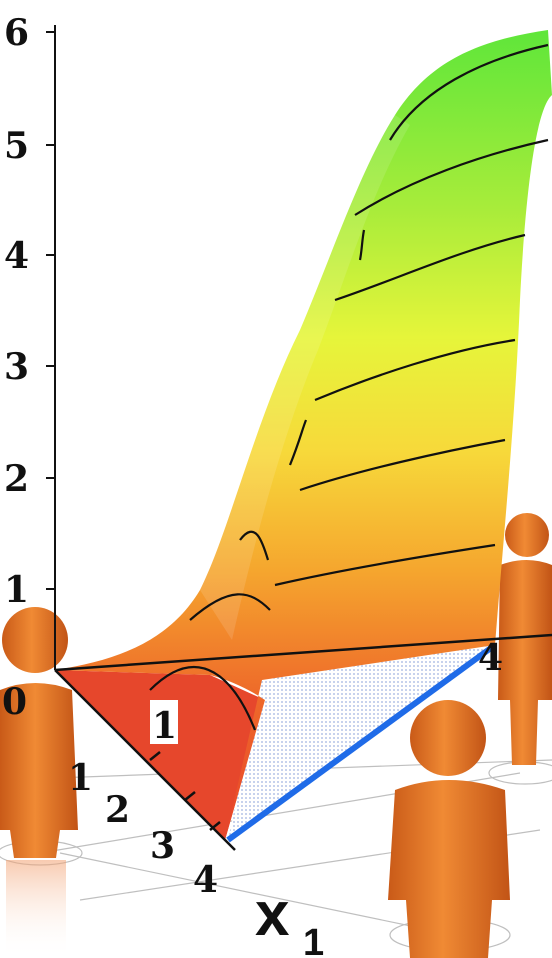 This screenshot has width=552, height=958. What do you see at coordinates (16, 367) in the screenshot?
I see `z-tick-label: 3` at bounding box center [16, 367].